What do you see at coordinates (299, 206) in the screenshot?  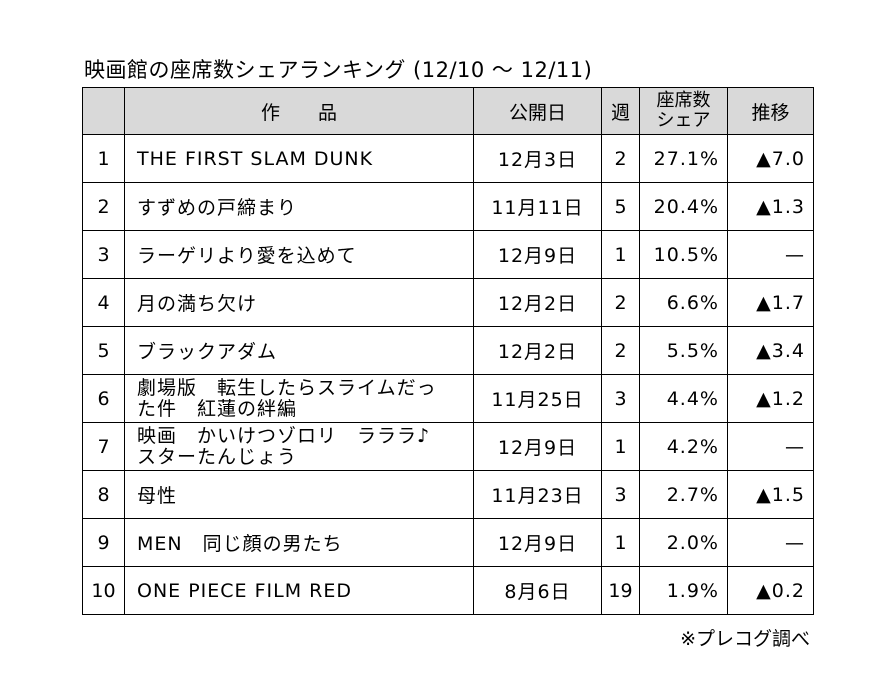 I see `title-cell: すずめの戸締まり` at bounding box center [299, 206].